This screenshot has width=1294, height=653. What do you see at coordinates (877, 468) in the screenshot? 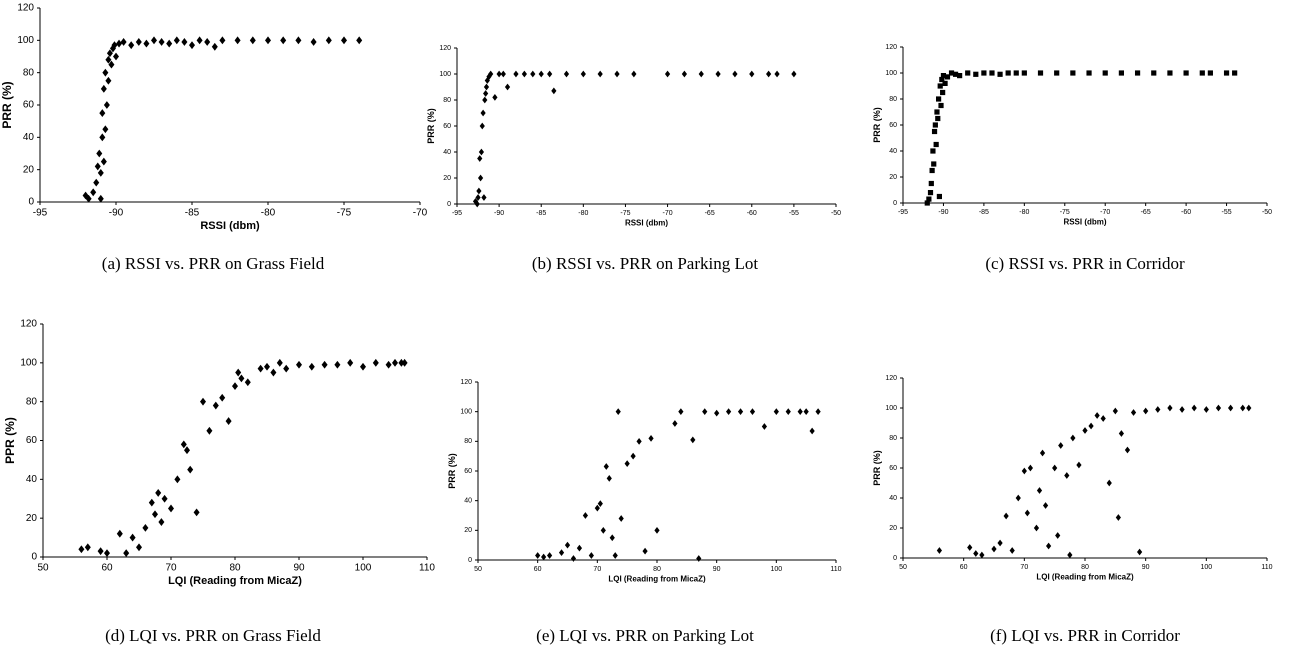
I see `y-axis-label: PRR (%)` at bounding box center [877, 468].